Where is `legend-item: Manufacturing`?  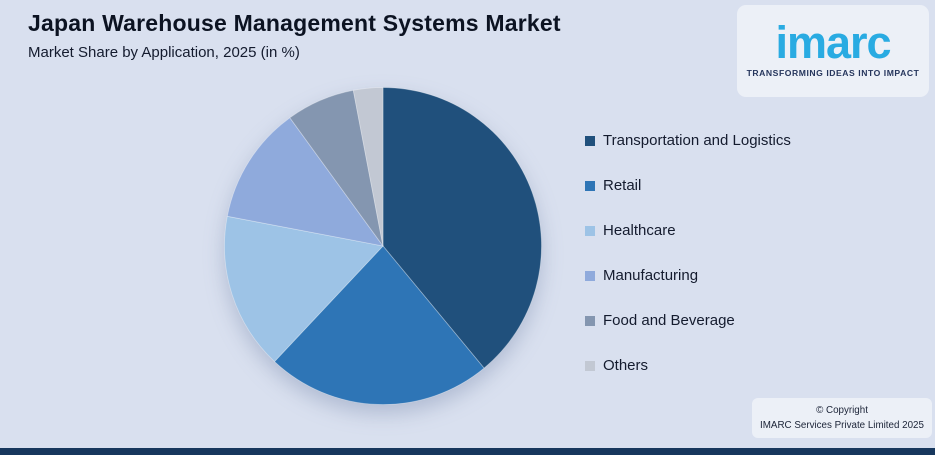 legend-item: Manufacturing is located at coordinates (688, 275).